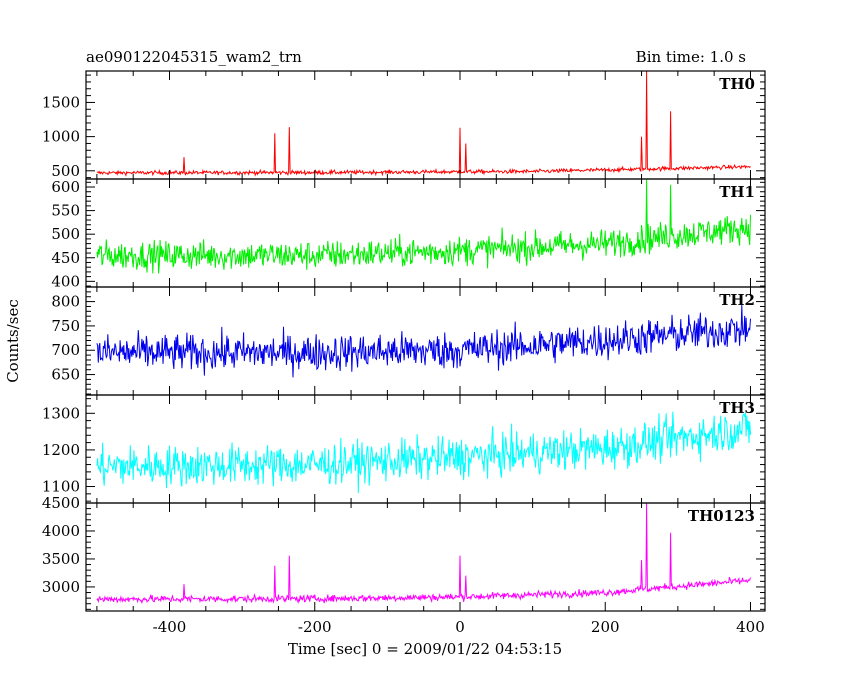  Describe the element at coordinates (460, 627) in the screenshot. I see `x-tick-label: 0` at that location.